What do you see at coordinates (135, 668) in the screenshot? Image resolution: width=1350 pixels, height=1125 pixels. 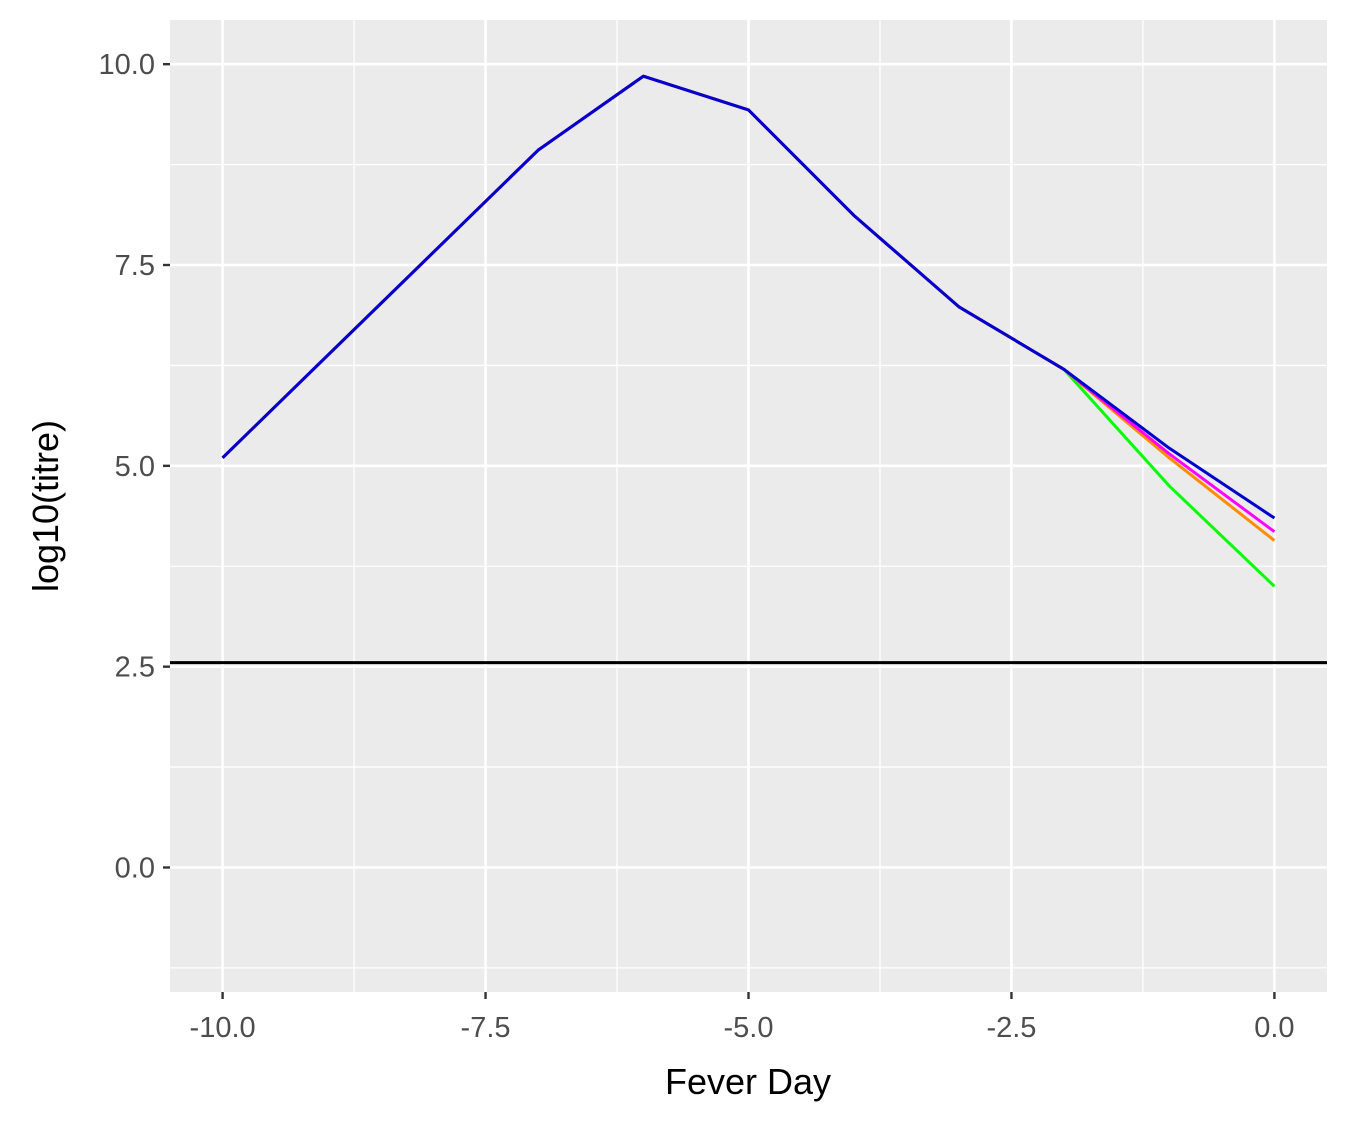 I see `y-tick-label: 2.5` at bounding box center [135, 668].